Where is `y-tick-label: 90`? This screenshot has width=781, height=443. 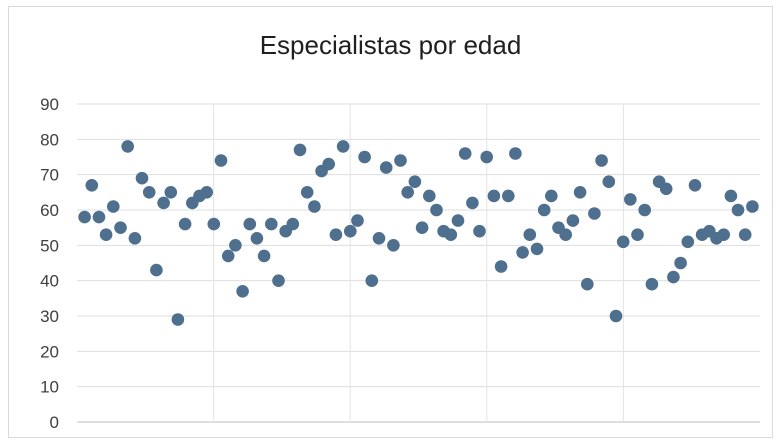 y-tick-label: 90 is located at coordinates (49, 104).